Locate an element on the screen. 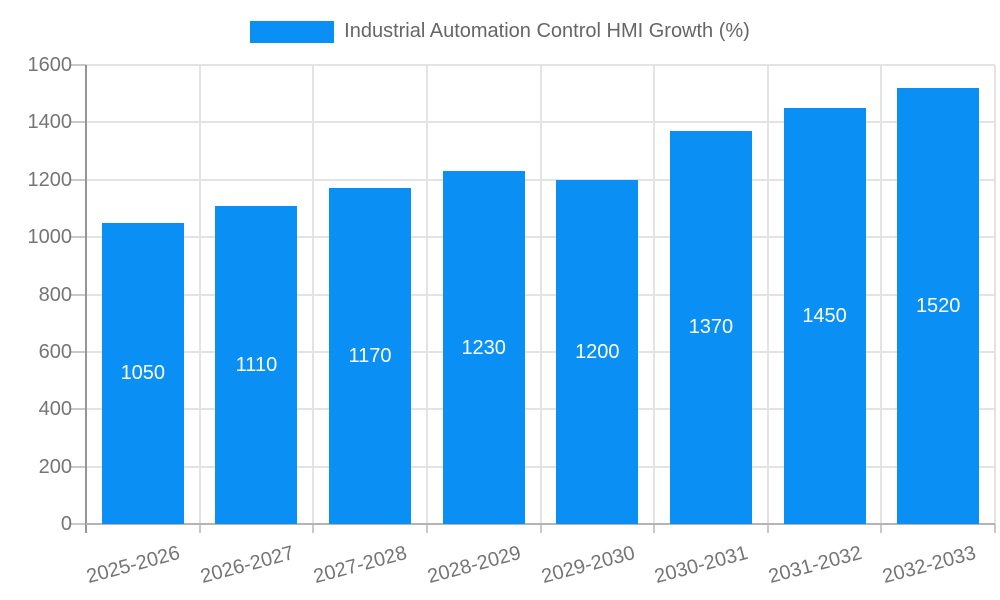  bar-2030-2031 is located at coordinates (710, 327).